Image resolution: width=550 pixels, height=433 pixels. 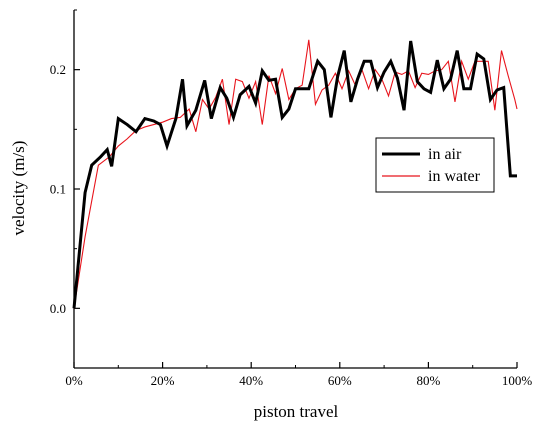 I want to click on y-tick-label: 0.0, so click(x=58, y=308).